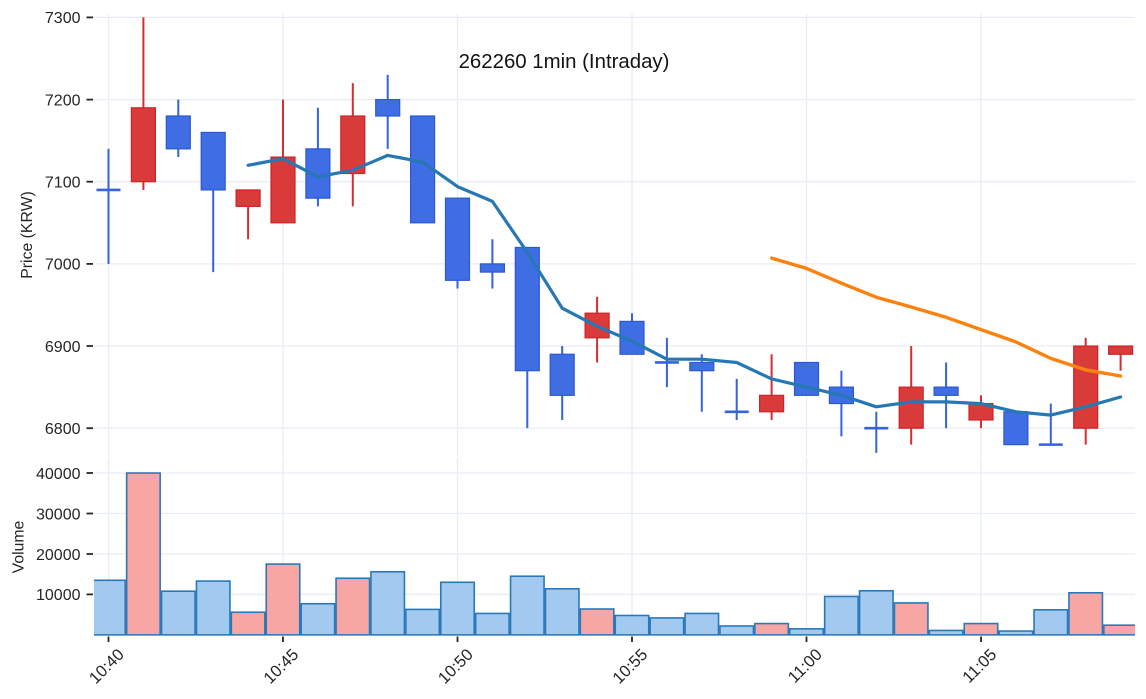  Describe the element at coordinates (58, 595) in the screenshot. I see `svg-text: 10000` at that location.